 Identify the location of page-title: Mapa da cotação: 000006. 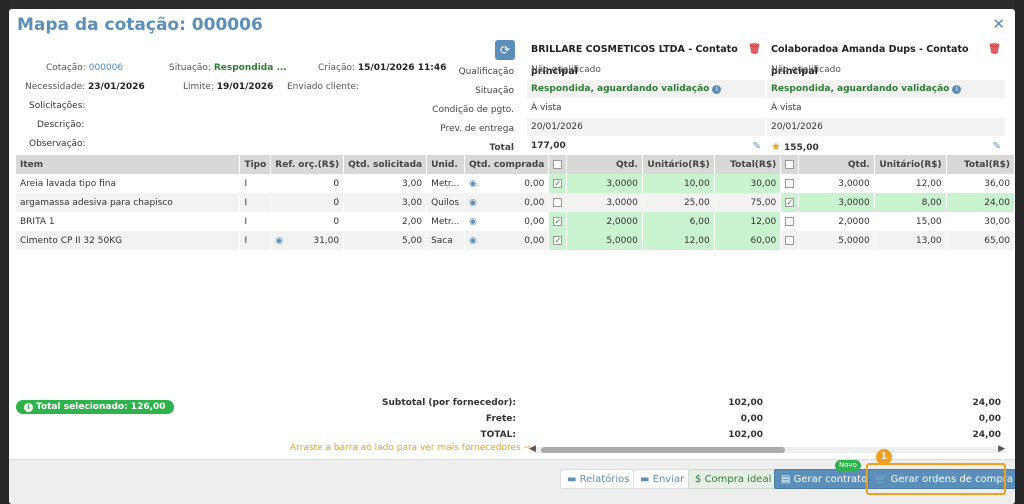
(140, 25).